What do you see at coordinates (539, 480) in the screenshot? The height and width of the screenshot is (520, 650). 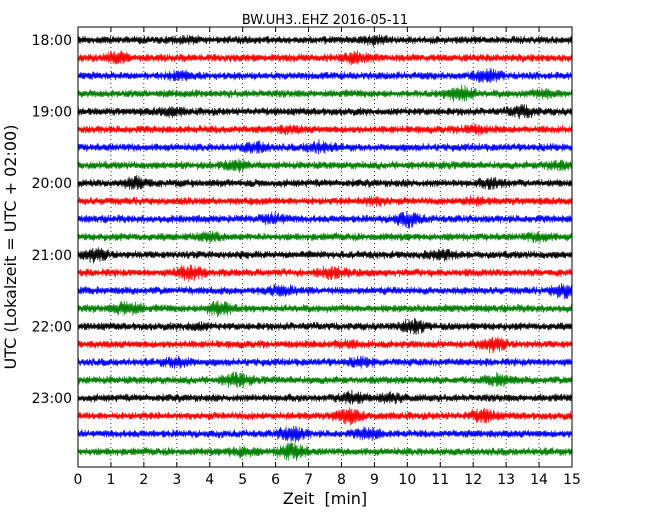 I see `x-tick-label: 14` at bounding box center [539, 480].